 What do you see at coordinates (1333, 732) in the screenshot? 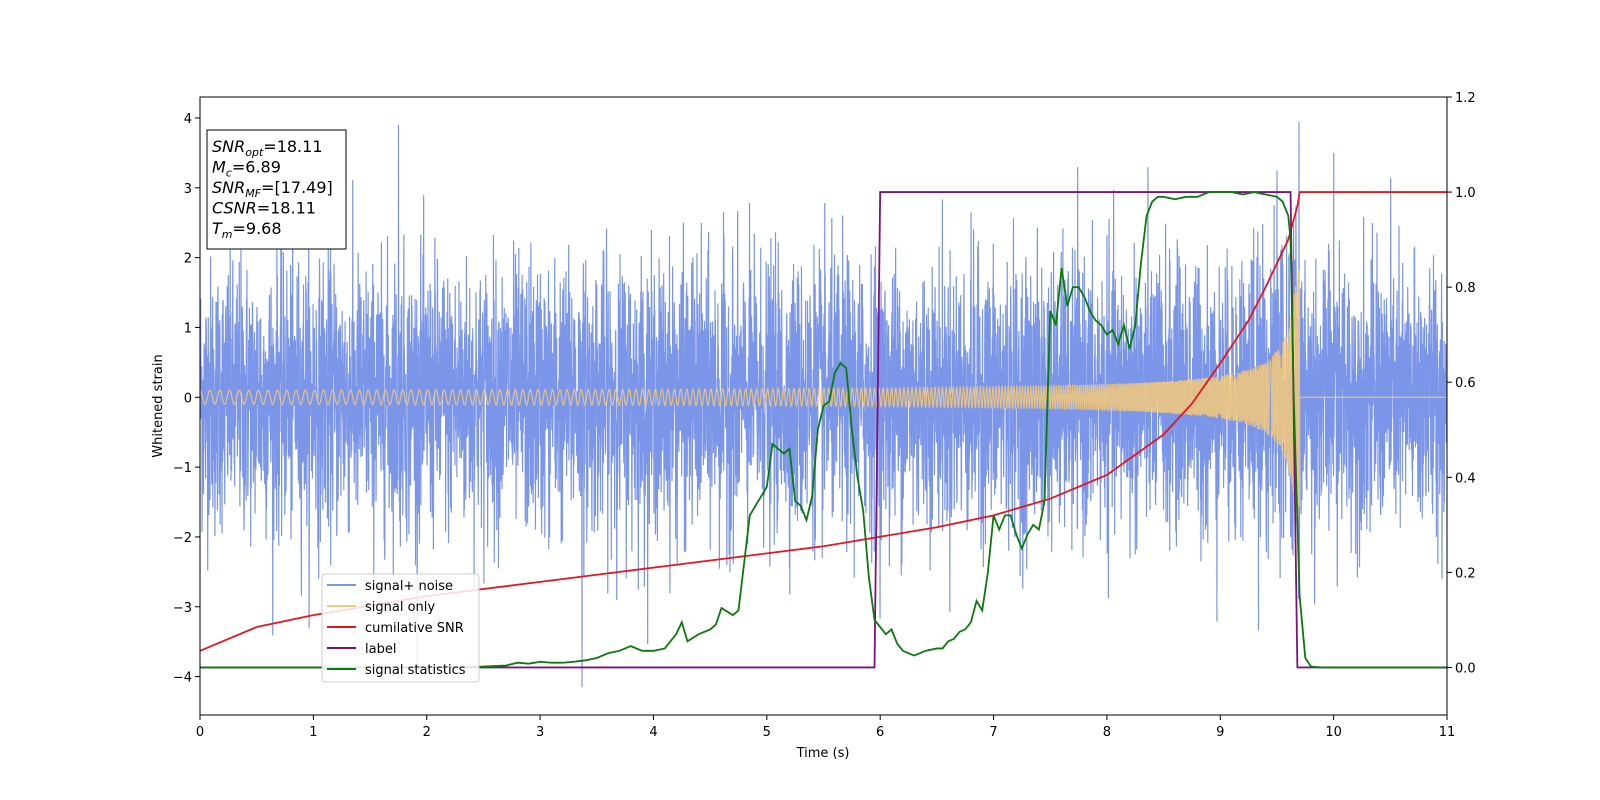
I see `x-tick-label: 10` at bounding box center [1333, 732].